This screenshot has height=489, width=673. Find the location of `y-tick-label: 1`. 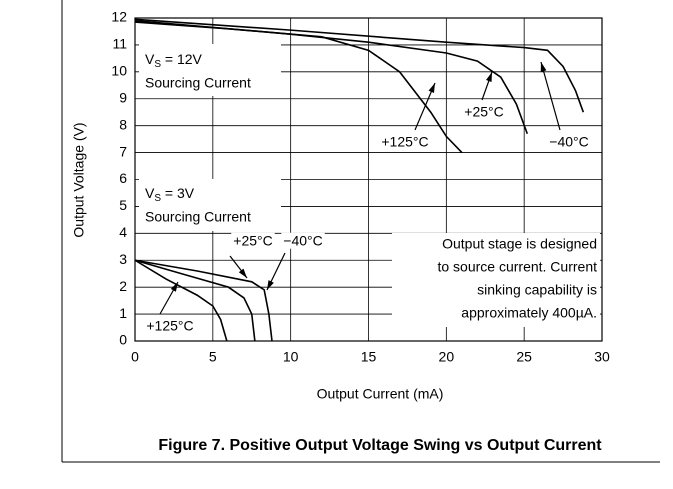

y-tick-label: 1 is located at coordinates (123, 313).